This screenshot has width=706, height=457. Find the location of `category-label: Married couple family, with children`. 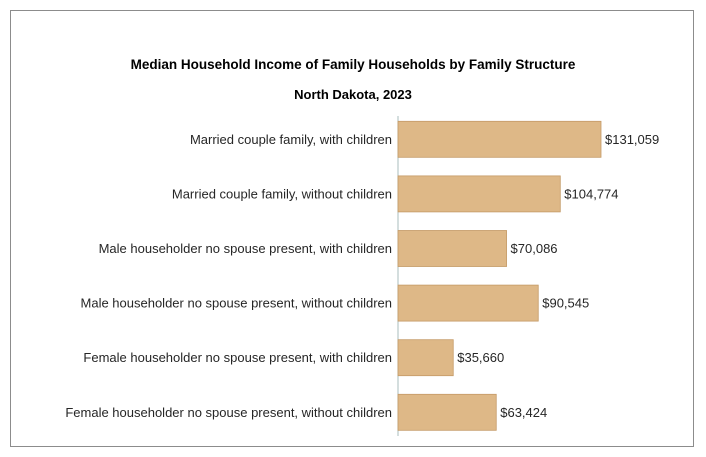

category-label: Married couple family, with children is located at coordinates (291, 139).